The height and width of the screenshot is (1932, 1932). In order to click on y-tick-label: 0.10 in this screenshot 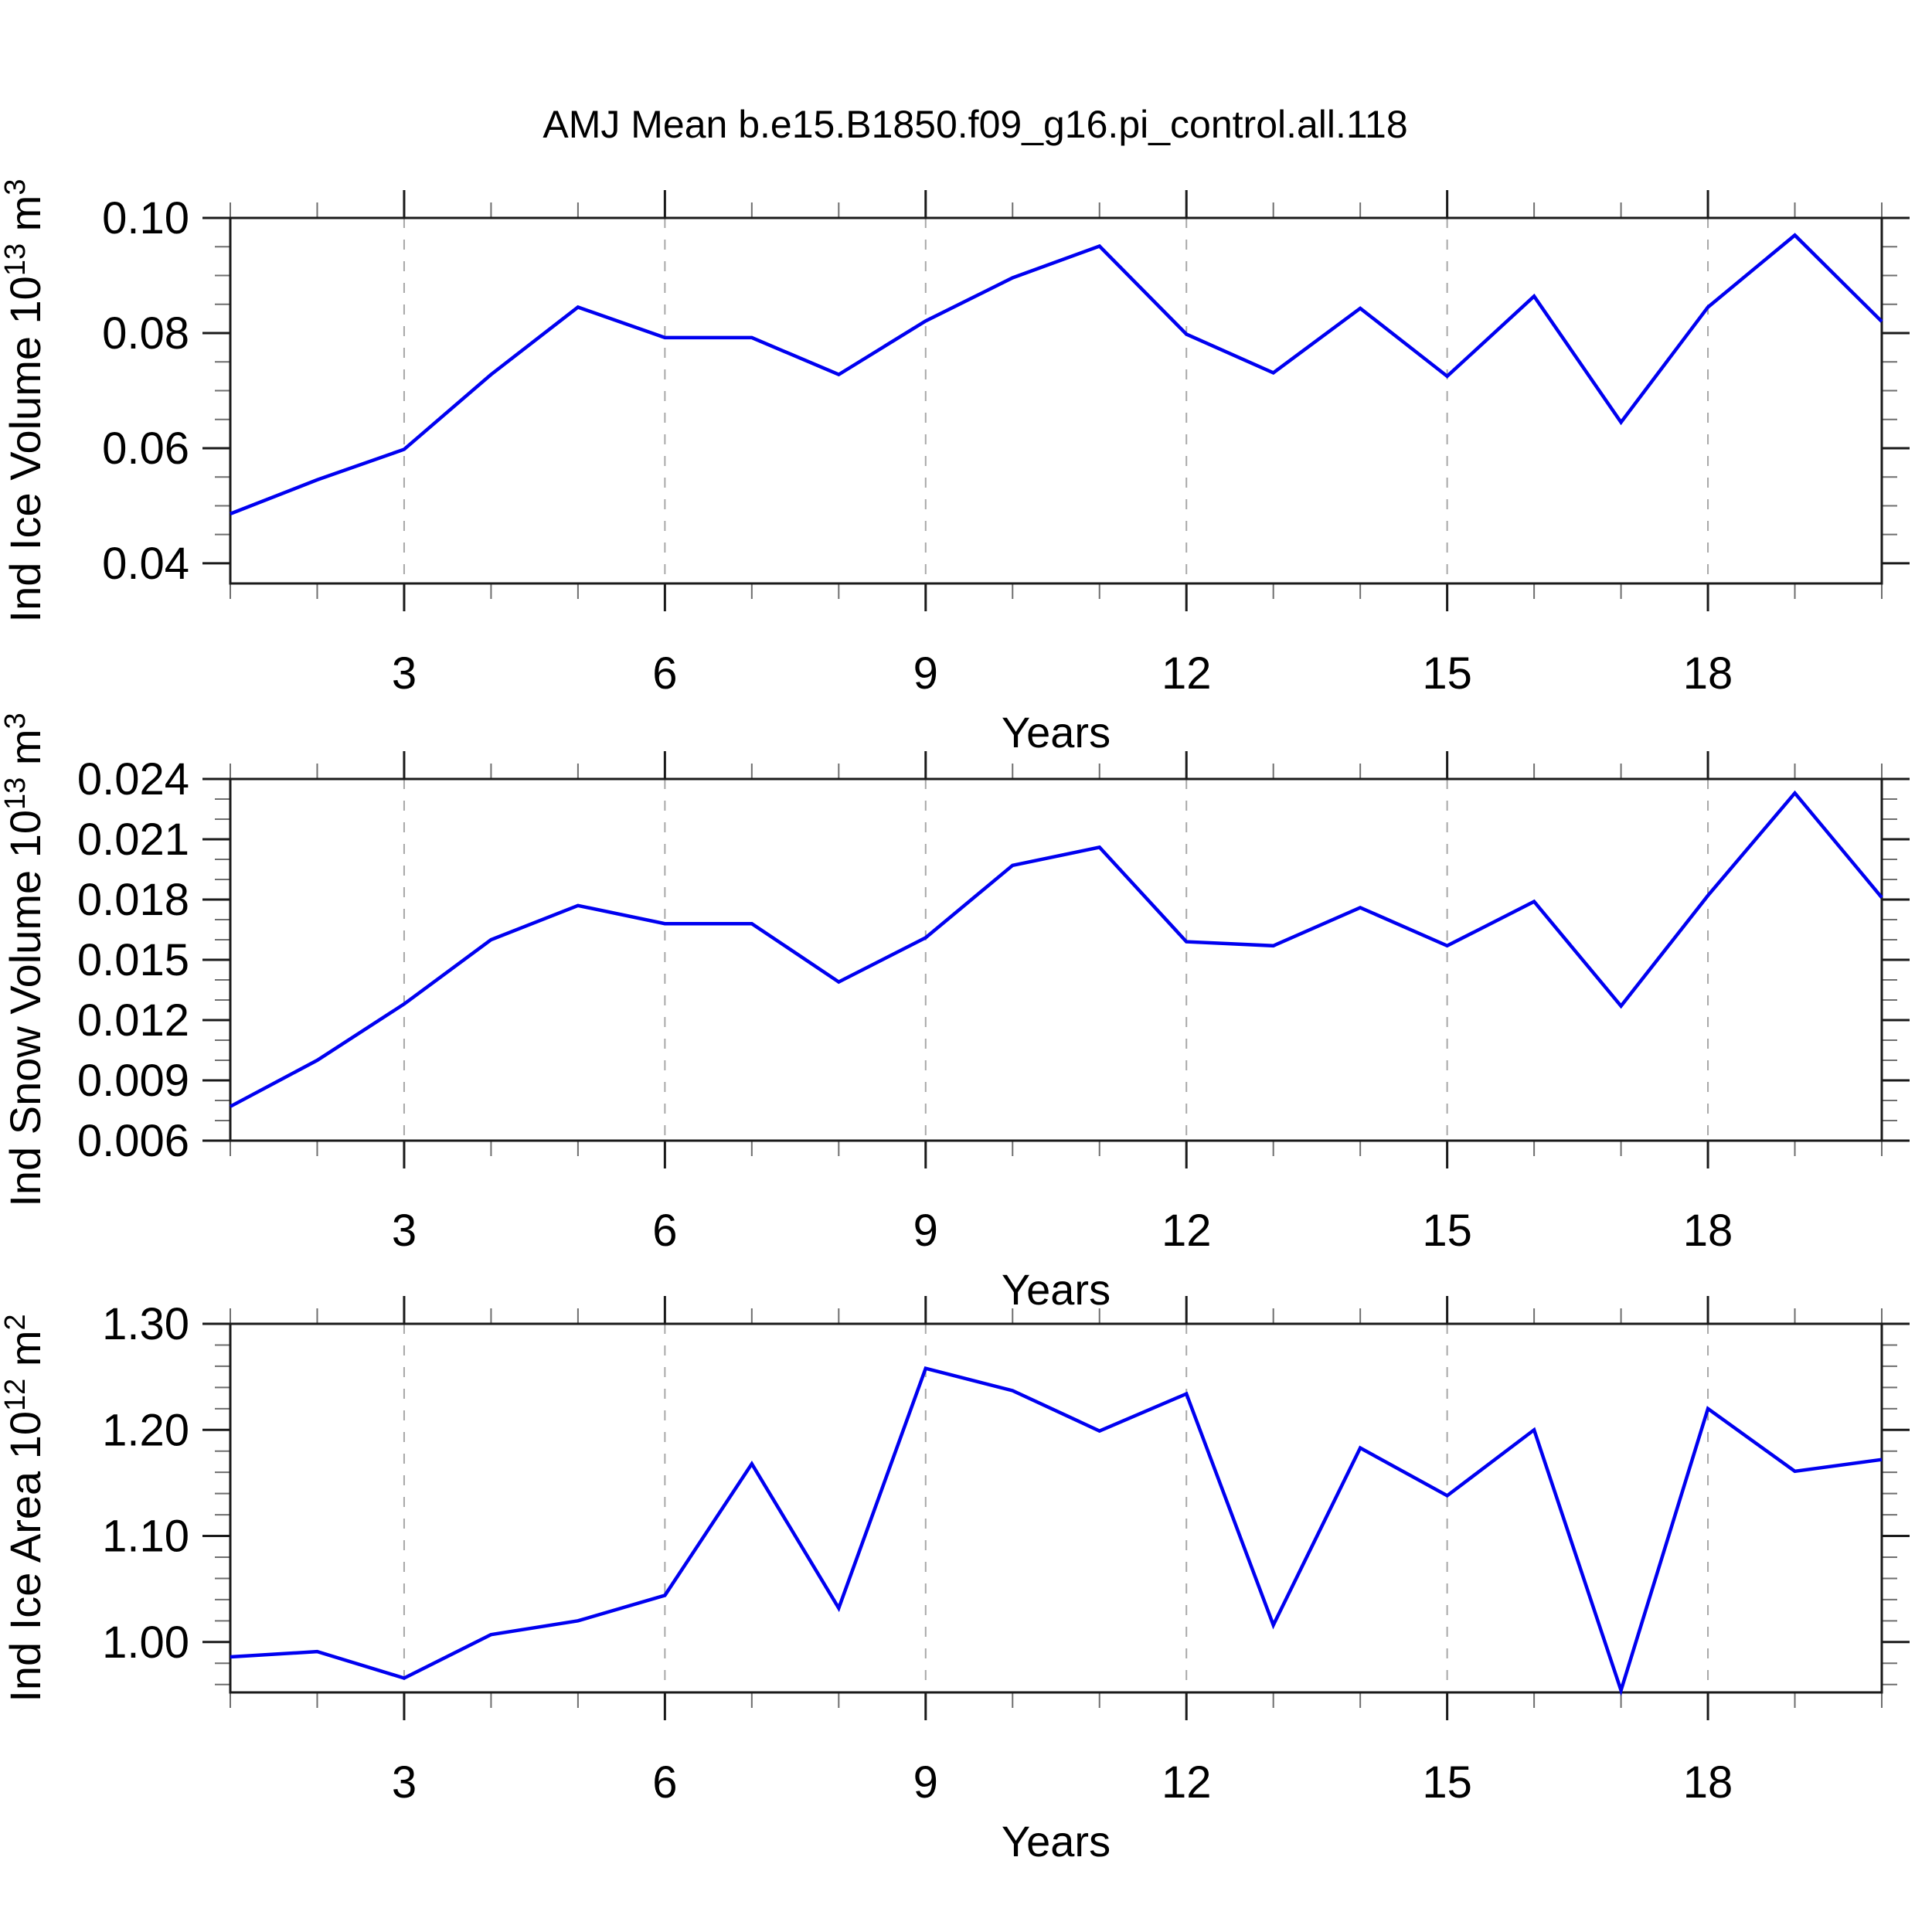, I will do `click(145, 218)`.